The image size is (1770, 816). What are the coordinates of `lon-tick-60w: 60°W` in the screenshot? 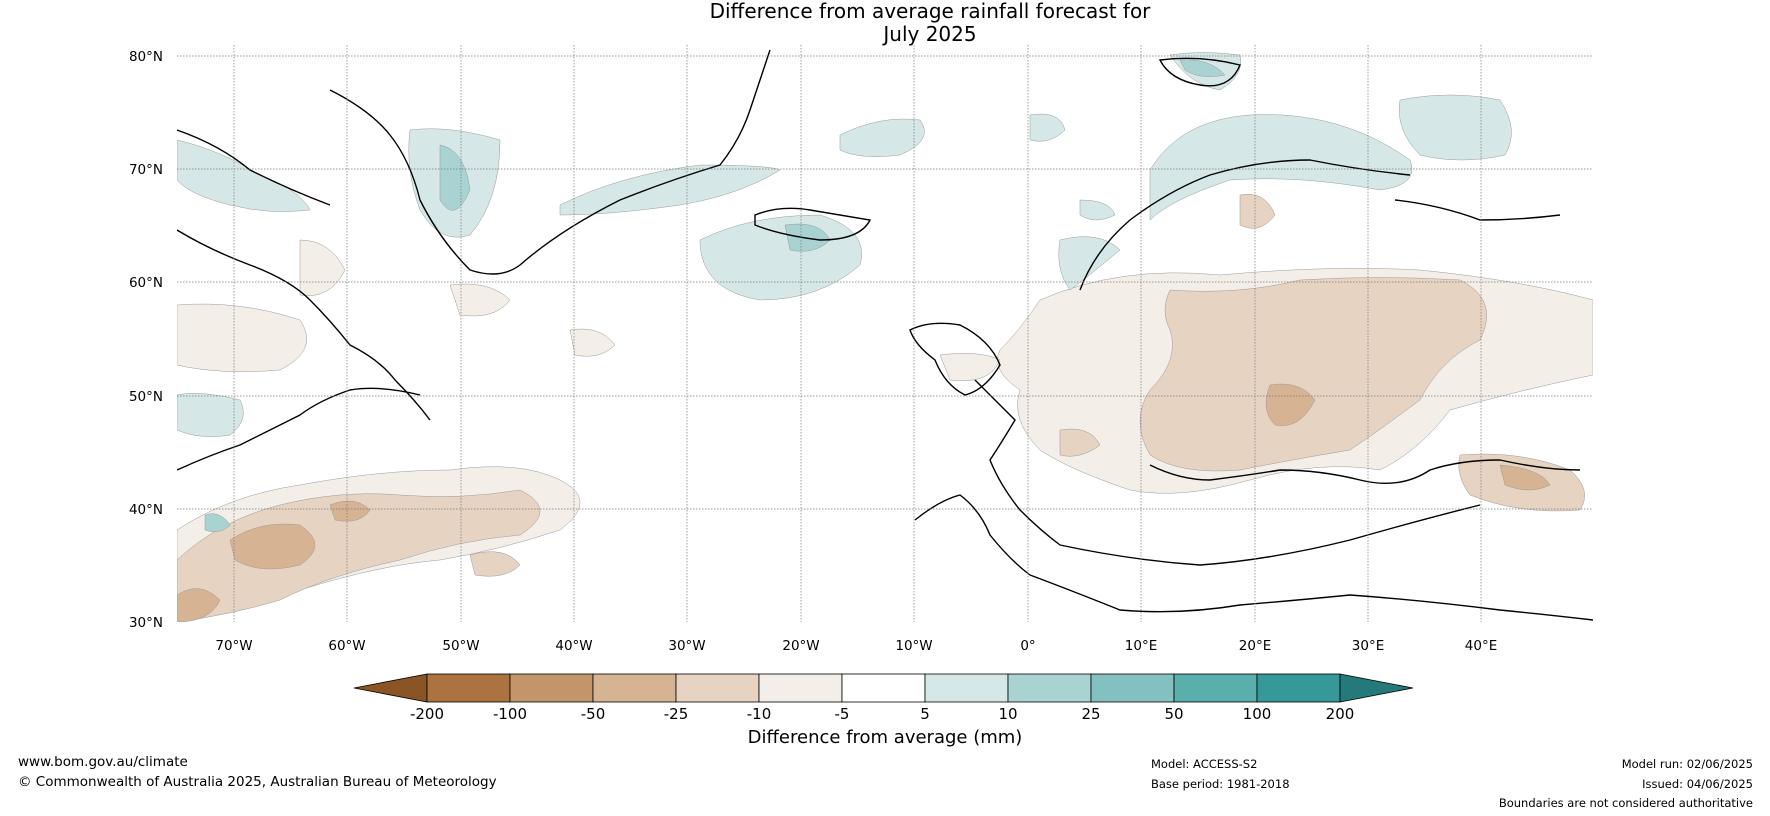 It's located at (346, 646).